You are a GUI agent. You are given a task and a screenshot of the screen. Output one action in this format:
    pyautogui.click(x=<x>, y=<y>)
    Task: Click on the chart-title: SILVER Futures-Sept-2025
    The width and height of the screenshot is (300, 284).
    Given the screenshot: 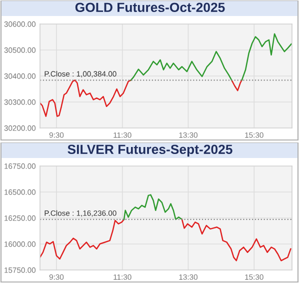 What is the action you would take?
    pyautogui.click(x=150, y=150)
    